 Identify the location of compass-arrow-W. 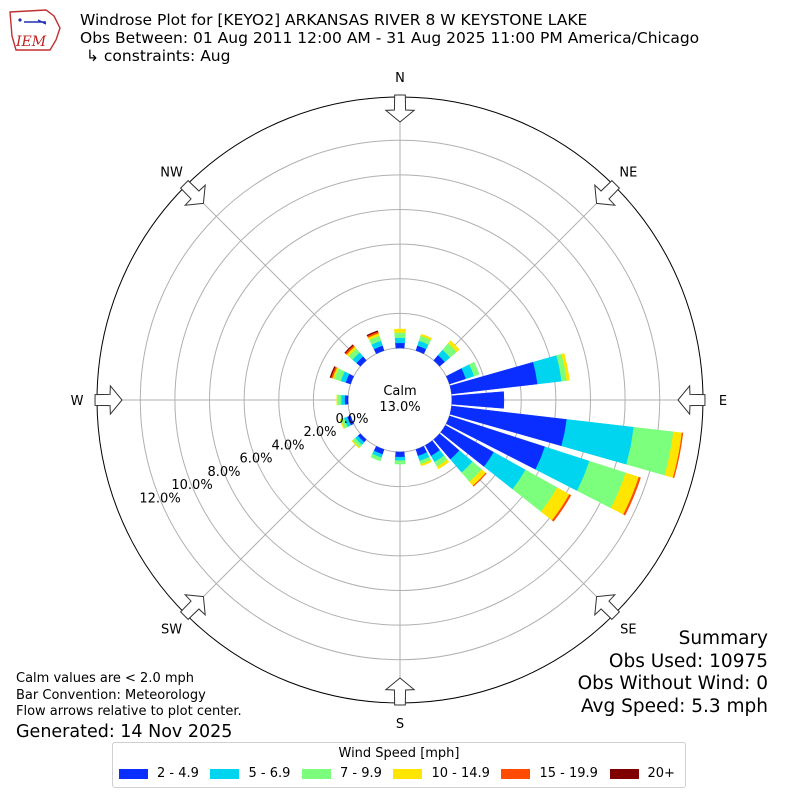
(108, 400).